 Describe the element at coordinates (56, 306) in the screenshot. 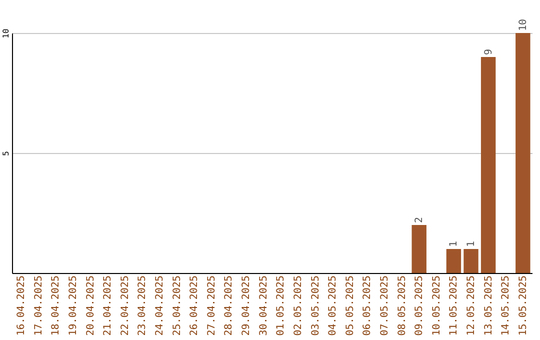

I see `x-tick-label: 18.04.2025` at that location.